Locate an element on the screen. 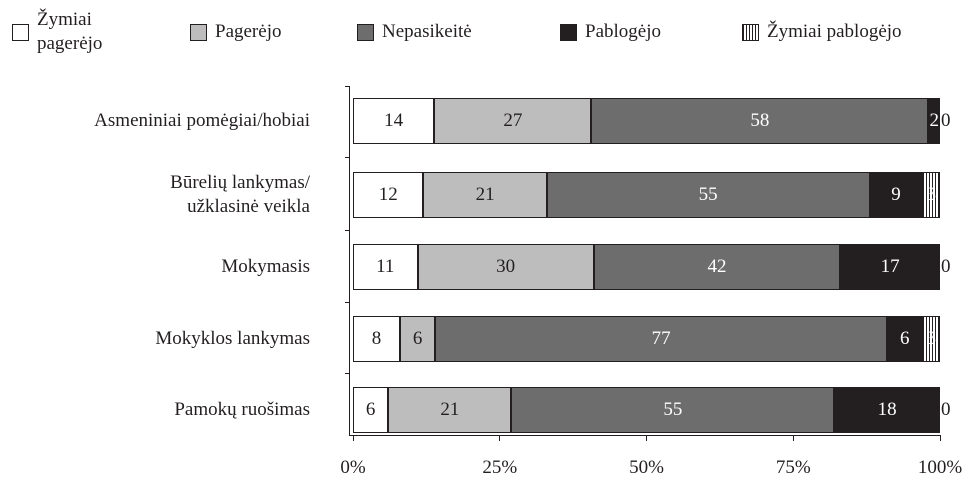 The image size is (967, 481). category-label: Pamokų ruošimas is located at coordinates (242, 409).